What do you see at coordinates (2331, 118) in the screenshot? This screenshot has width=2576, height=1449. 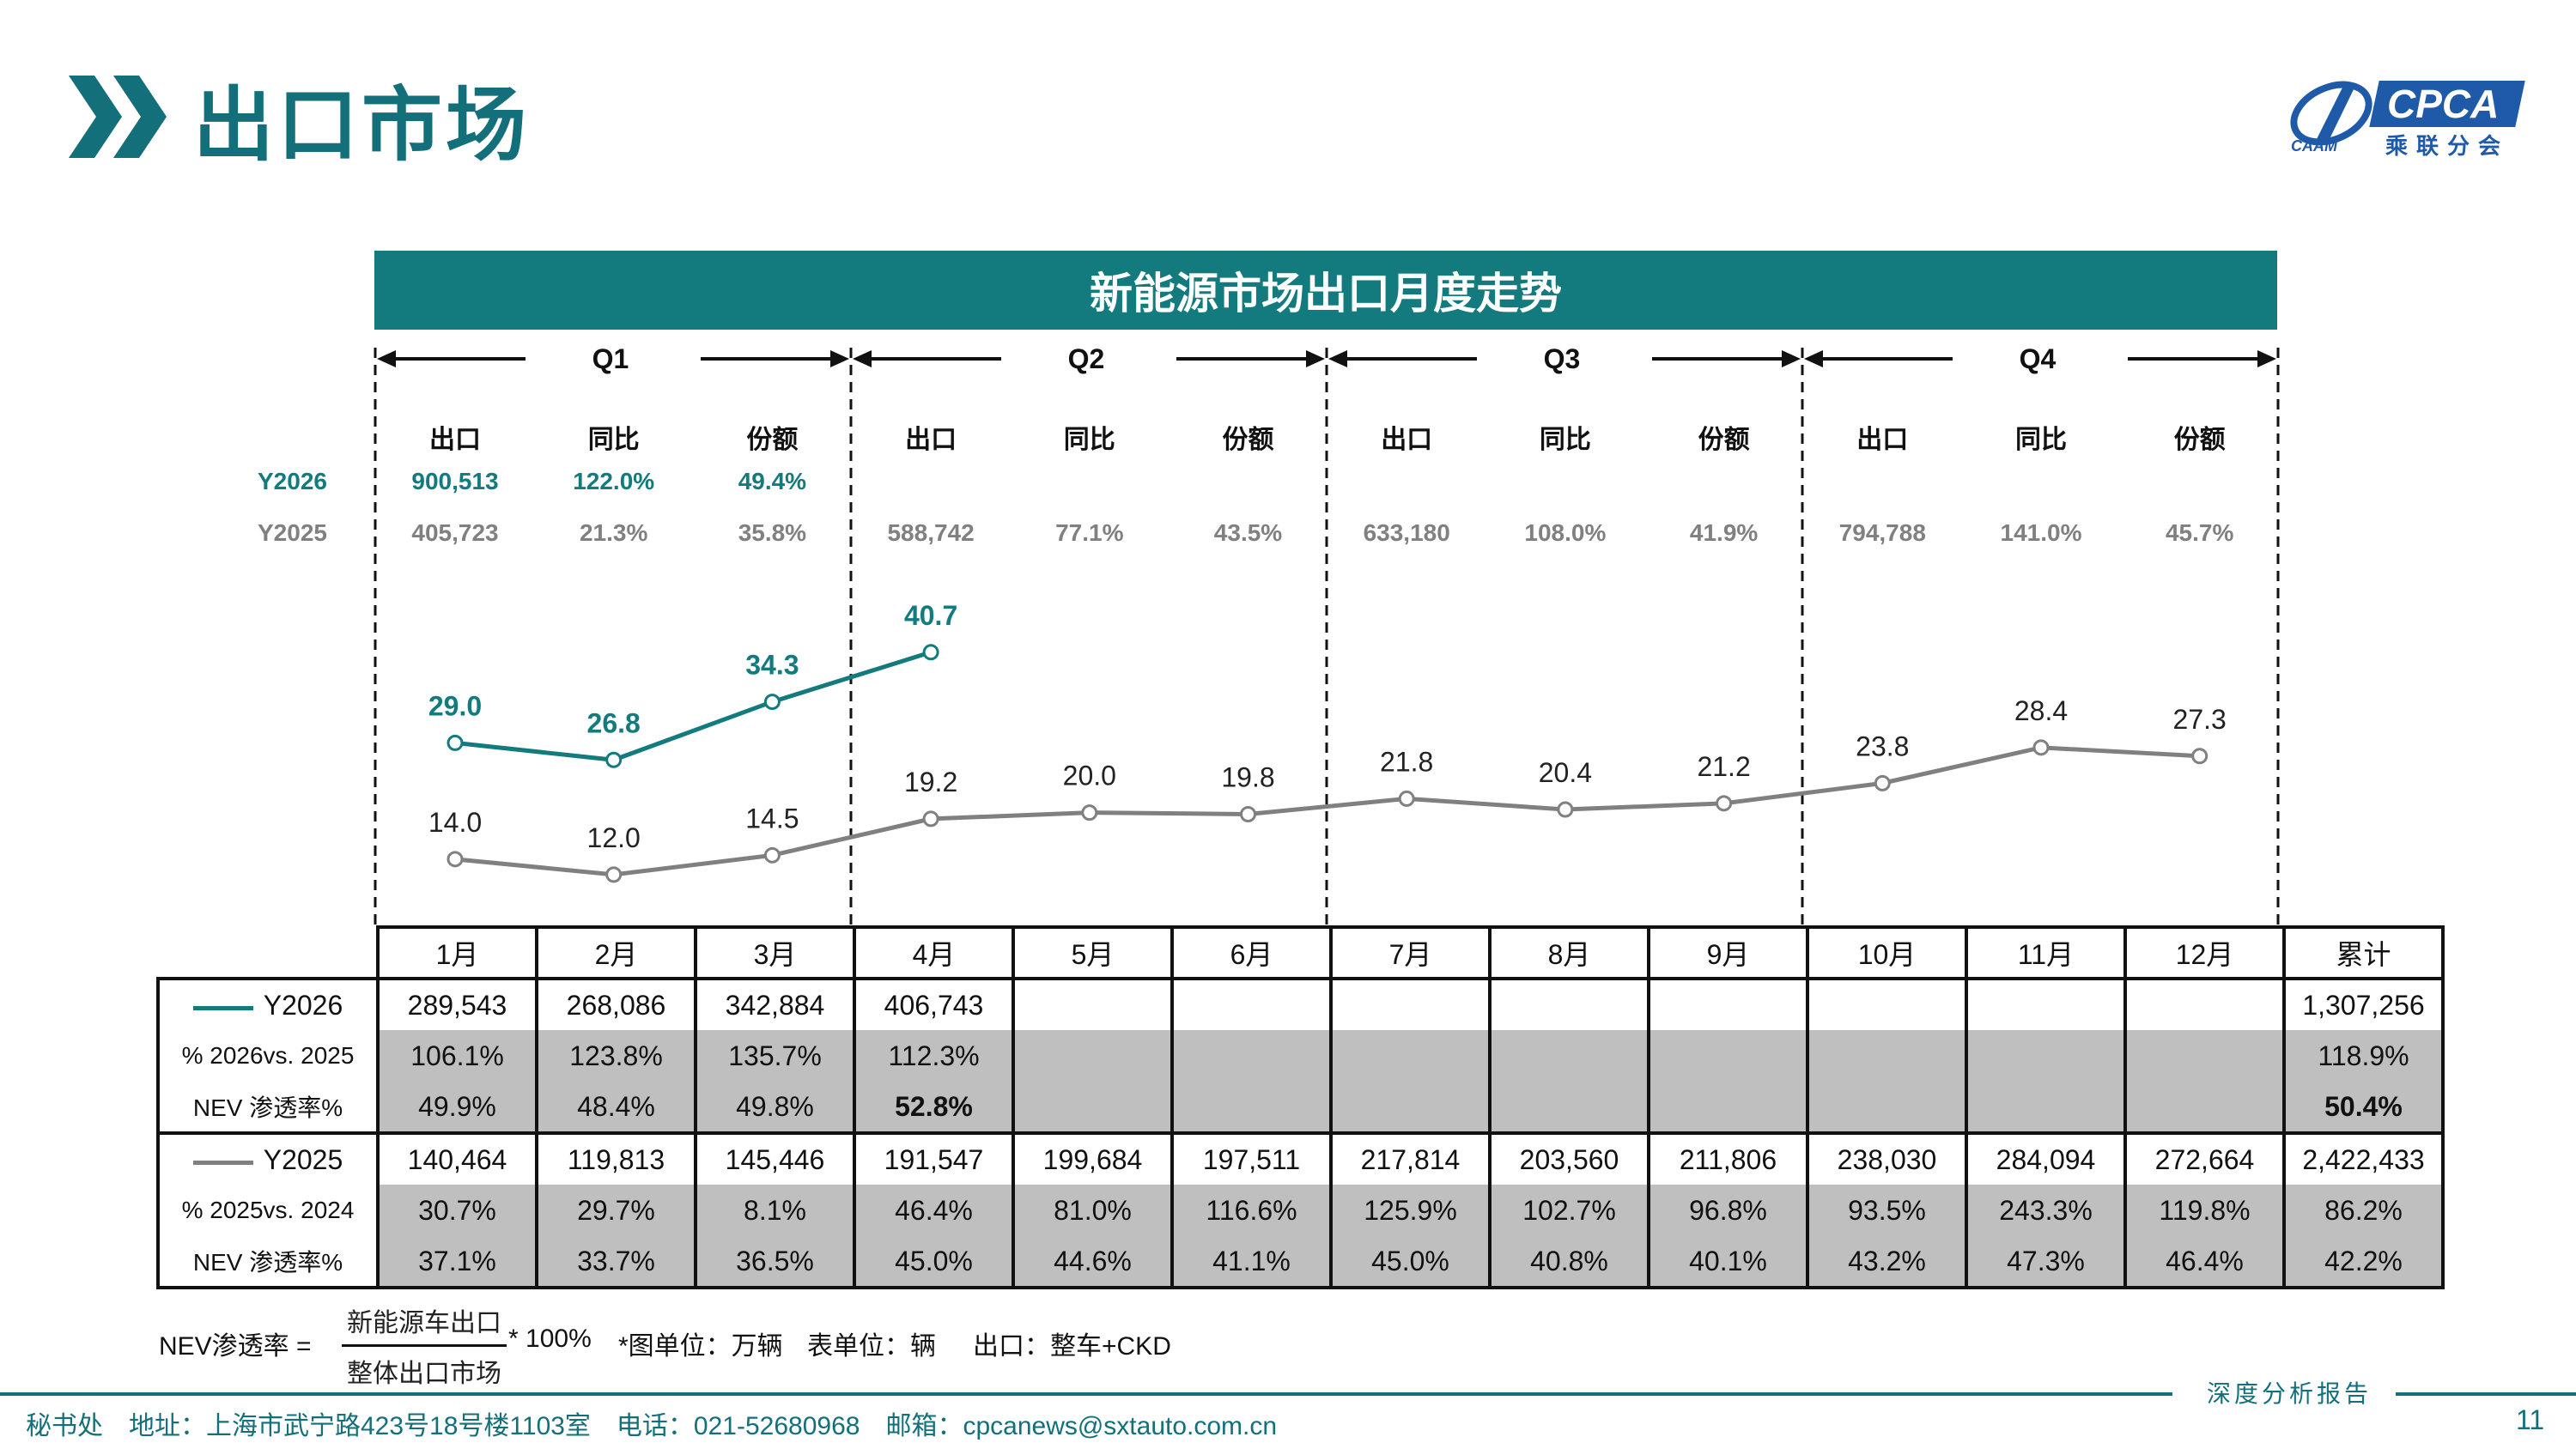 I see `cpca-emblem-icon: CAAM` at bounding box center [2331, 118].